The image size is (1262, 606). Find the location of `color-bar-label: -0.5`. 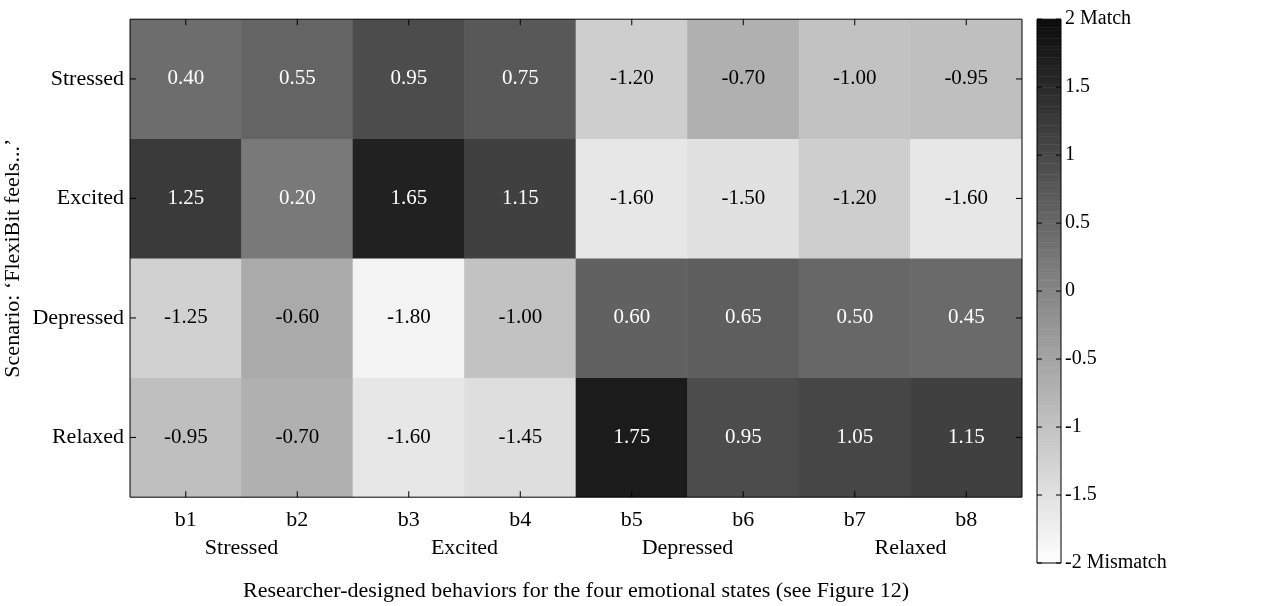

color-bar-label: -0.5 is located at coordinates (1081, 357).